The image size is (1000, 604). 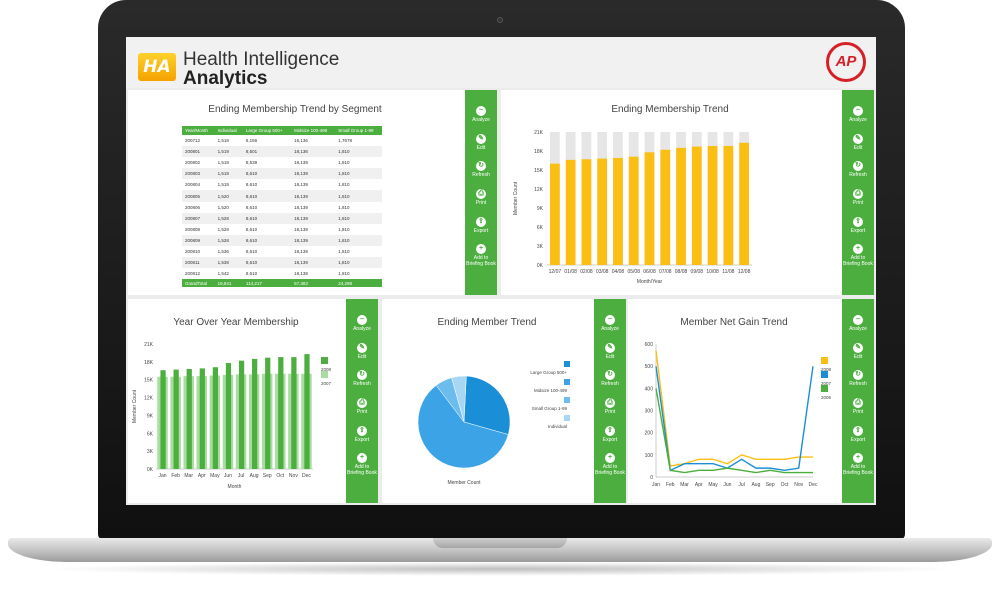 I want to click on x-tick-label: Jun, so click(x=727, y=485).